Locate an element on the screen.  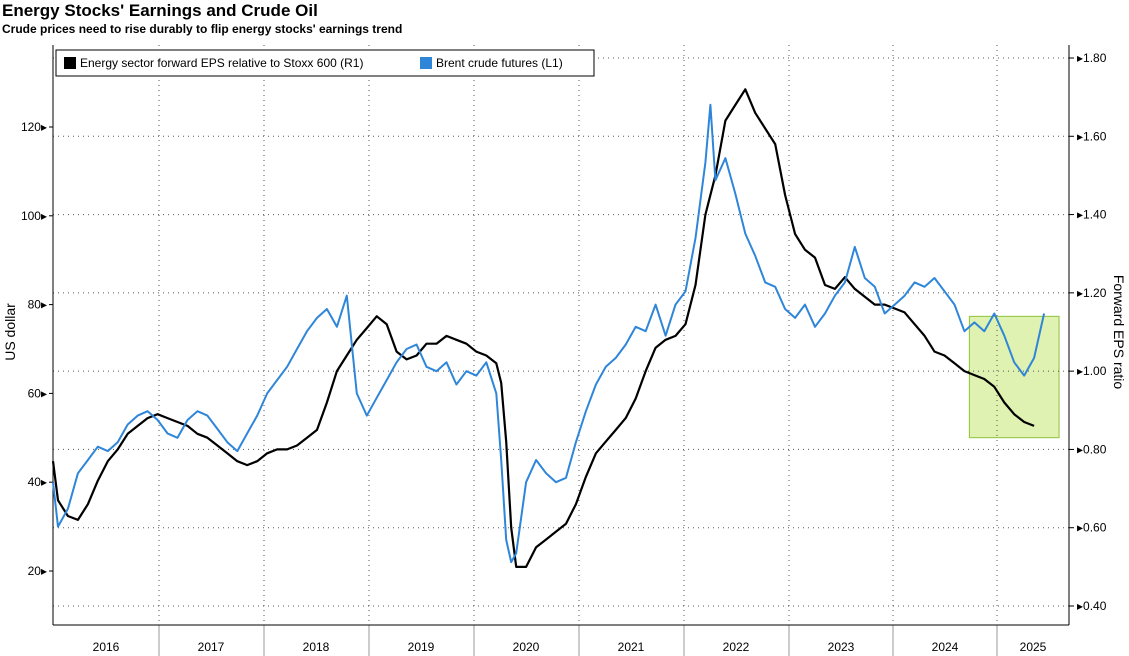
x-tick-label: 2024 is located at coordinates (945, 647).